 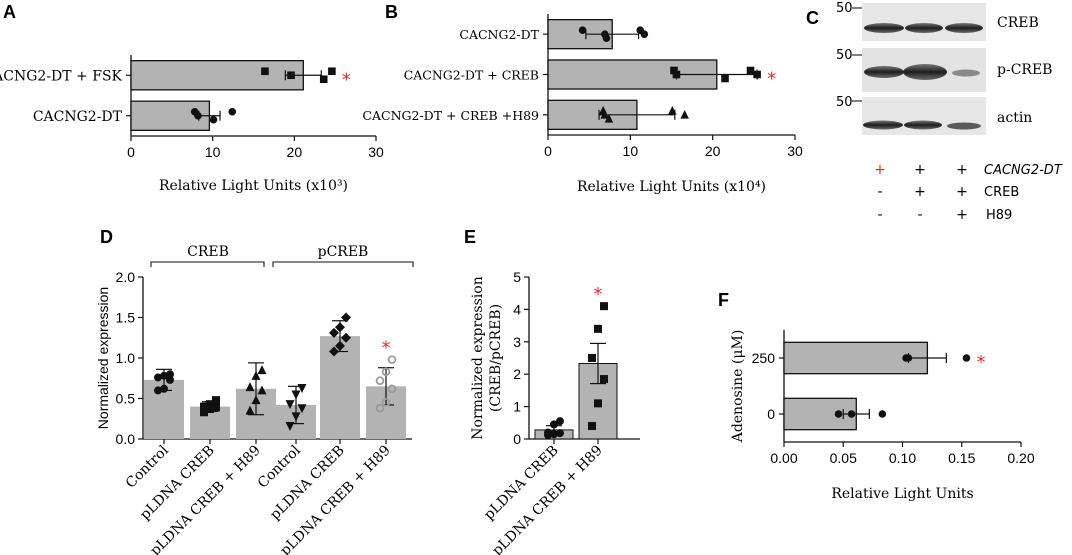 What do you see at coordinates (103, 358) in the screenshot?
I see `y-axis-label: Normalized expression` at bounding box center [103, 358].